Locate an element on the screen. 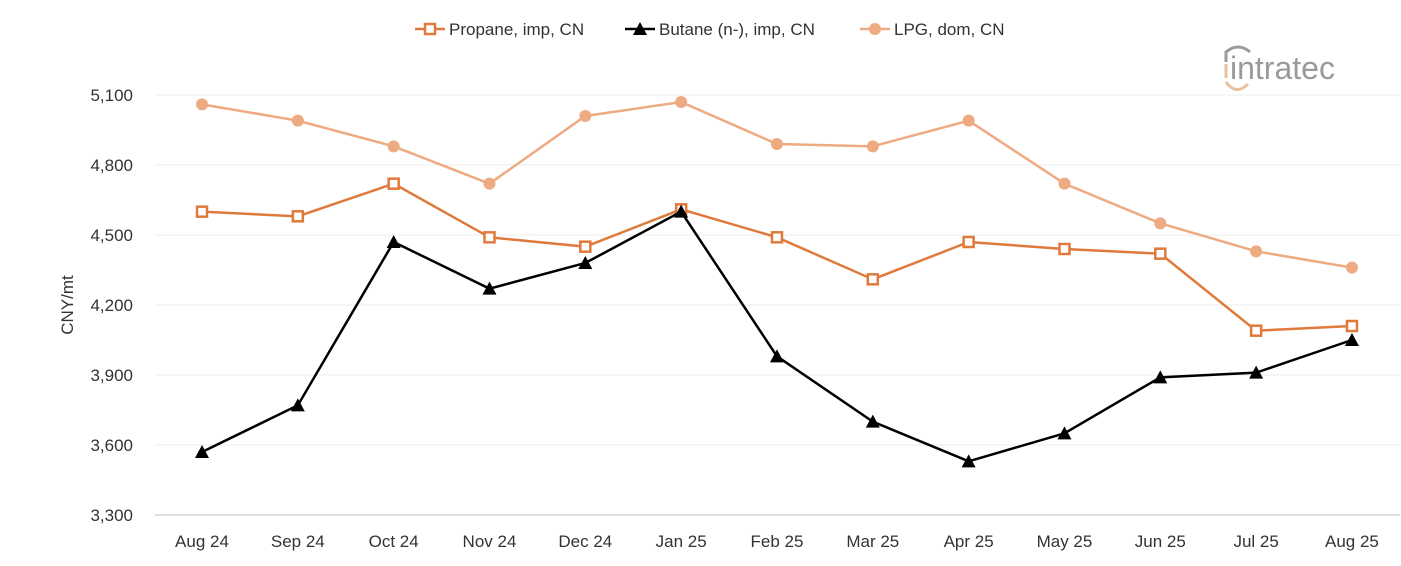 This screenshot has width=1401, height=566. x-tick-label: Feb 25 is located at coordinates (777, 541).